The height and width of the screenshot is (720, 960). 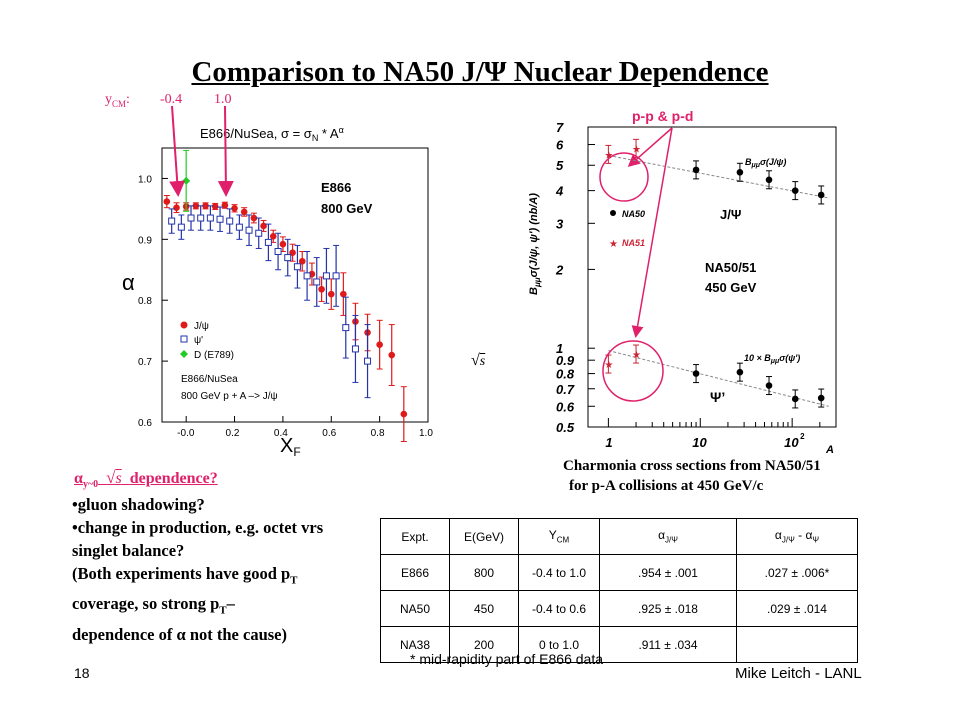 What do you see at coordinates (347, 208) in the screenshot?
I see `e866-annotation-2: 800 GeV` at bounding box center [347, 208].